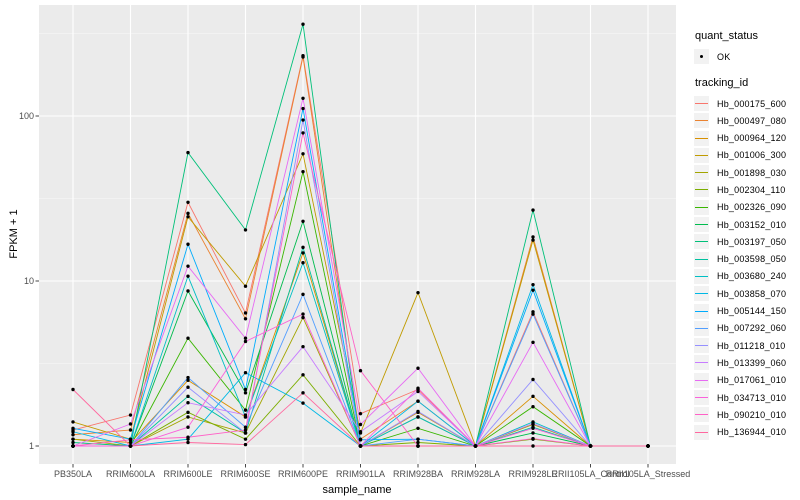 The width and height of the screenshot is (800, 500). What do you see at coordinates (752, 259) in the screenshot?
I see `legend-label: Hb_003598_050` at bounding box center [752, 259].